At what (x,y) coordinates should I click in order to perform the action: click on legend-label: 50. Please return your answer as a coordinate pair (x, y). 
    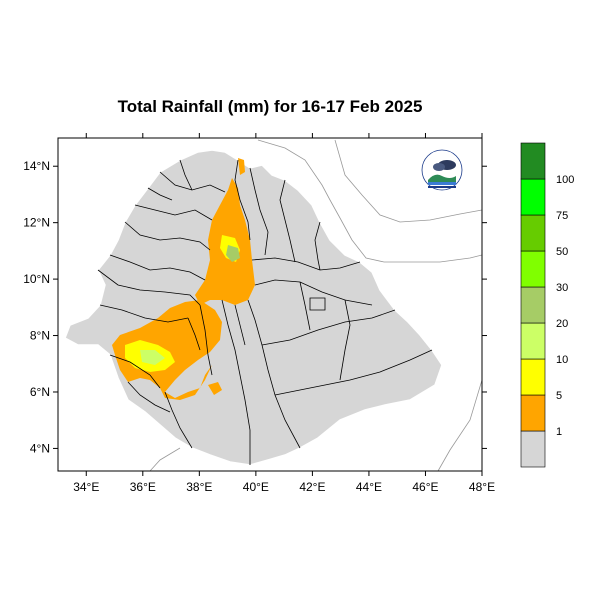
    Looking at the image, I should click on (562, 252).